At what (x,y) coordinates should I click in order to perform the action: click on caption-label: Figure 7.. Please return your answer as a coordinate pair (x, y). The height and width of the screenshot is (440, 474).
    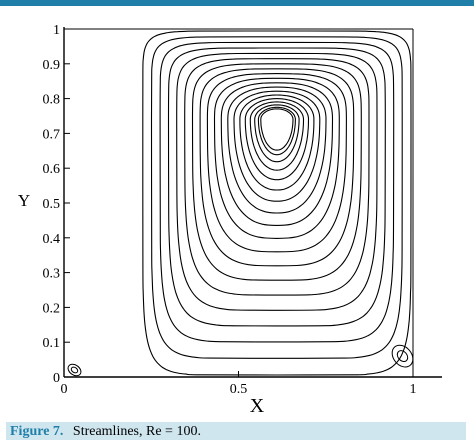
    Looking at the image, I should click on (37, 431).